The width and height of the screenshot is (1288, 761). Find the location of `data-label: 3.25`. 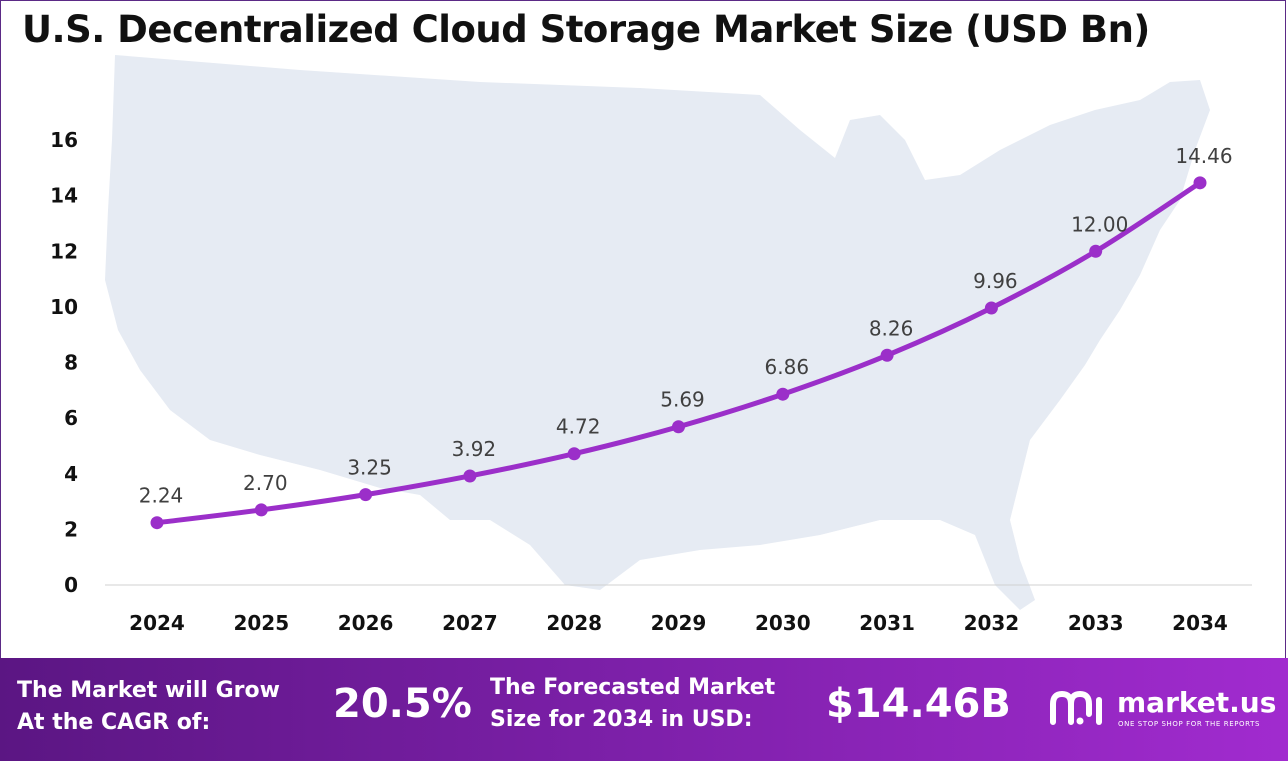

data-label: 3.25 is located at coordinates (369, 468).